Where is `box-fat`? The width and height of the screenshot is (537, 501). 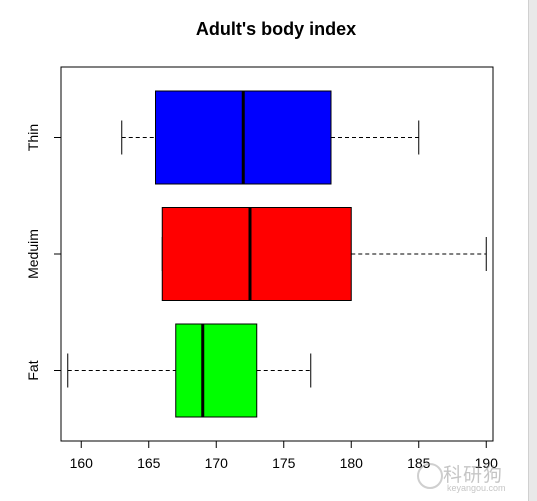
box-fat is located at coordinates (216, 370).